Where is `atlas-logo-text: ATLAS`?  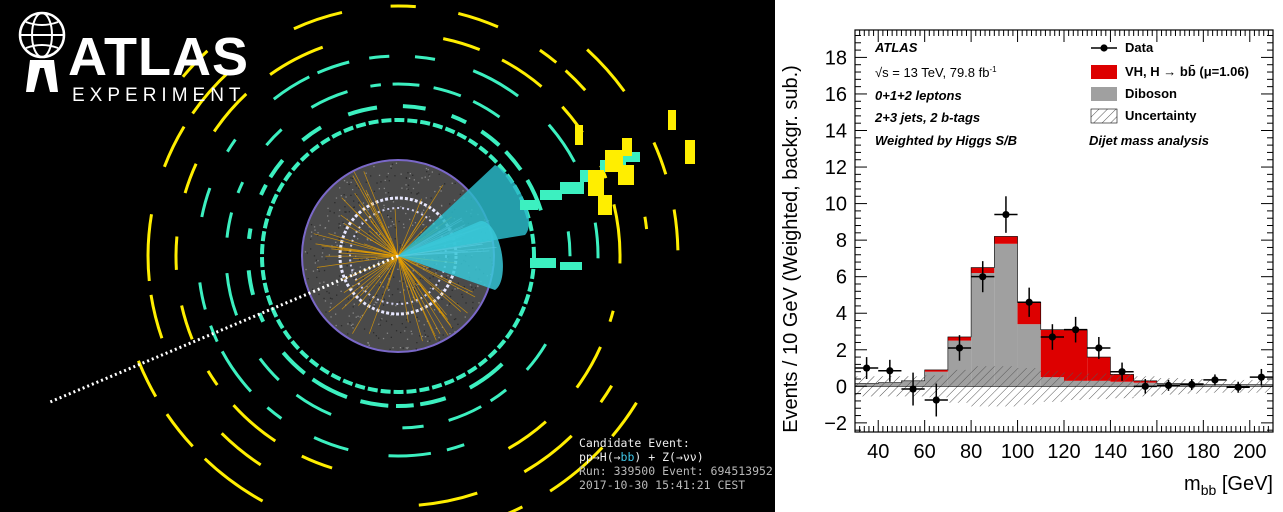
atlas-logo-text: ATLAS is located at coordinates (158, 57).